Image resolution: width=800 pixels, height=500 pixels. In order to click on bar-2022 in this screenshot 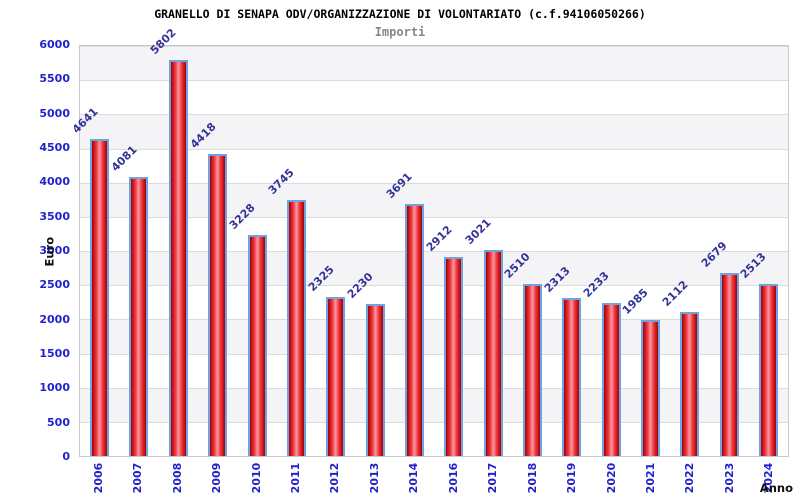, I will do `click(690, 383)`.